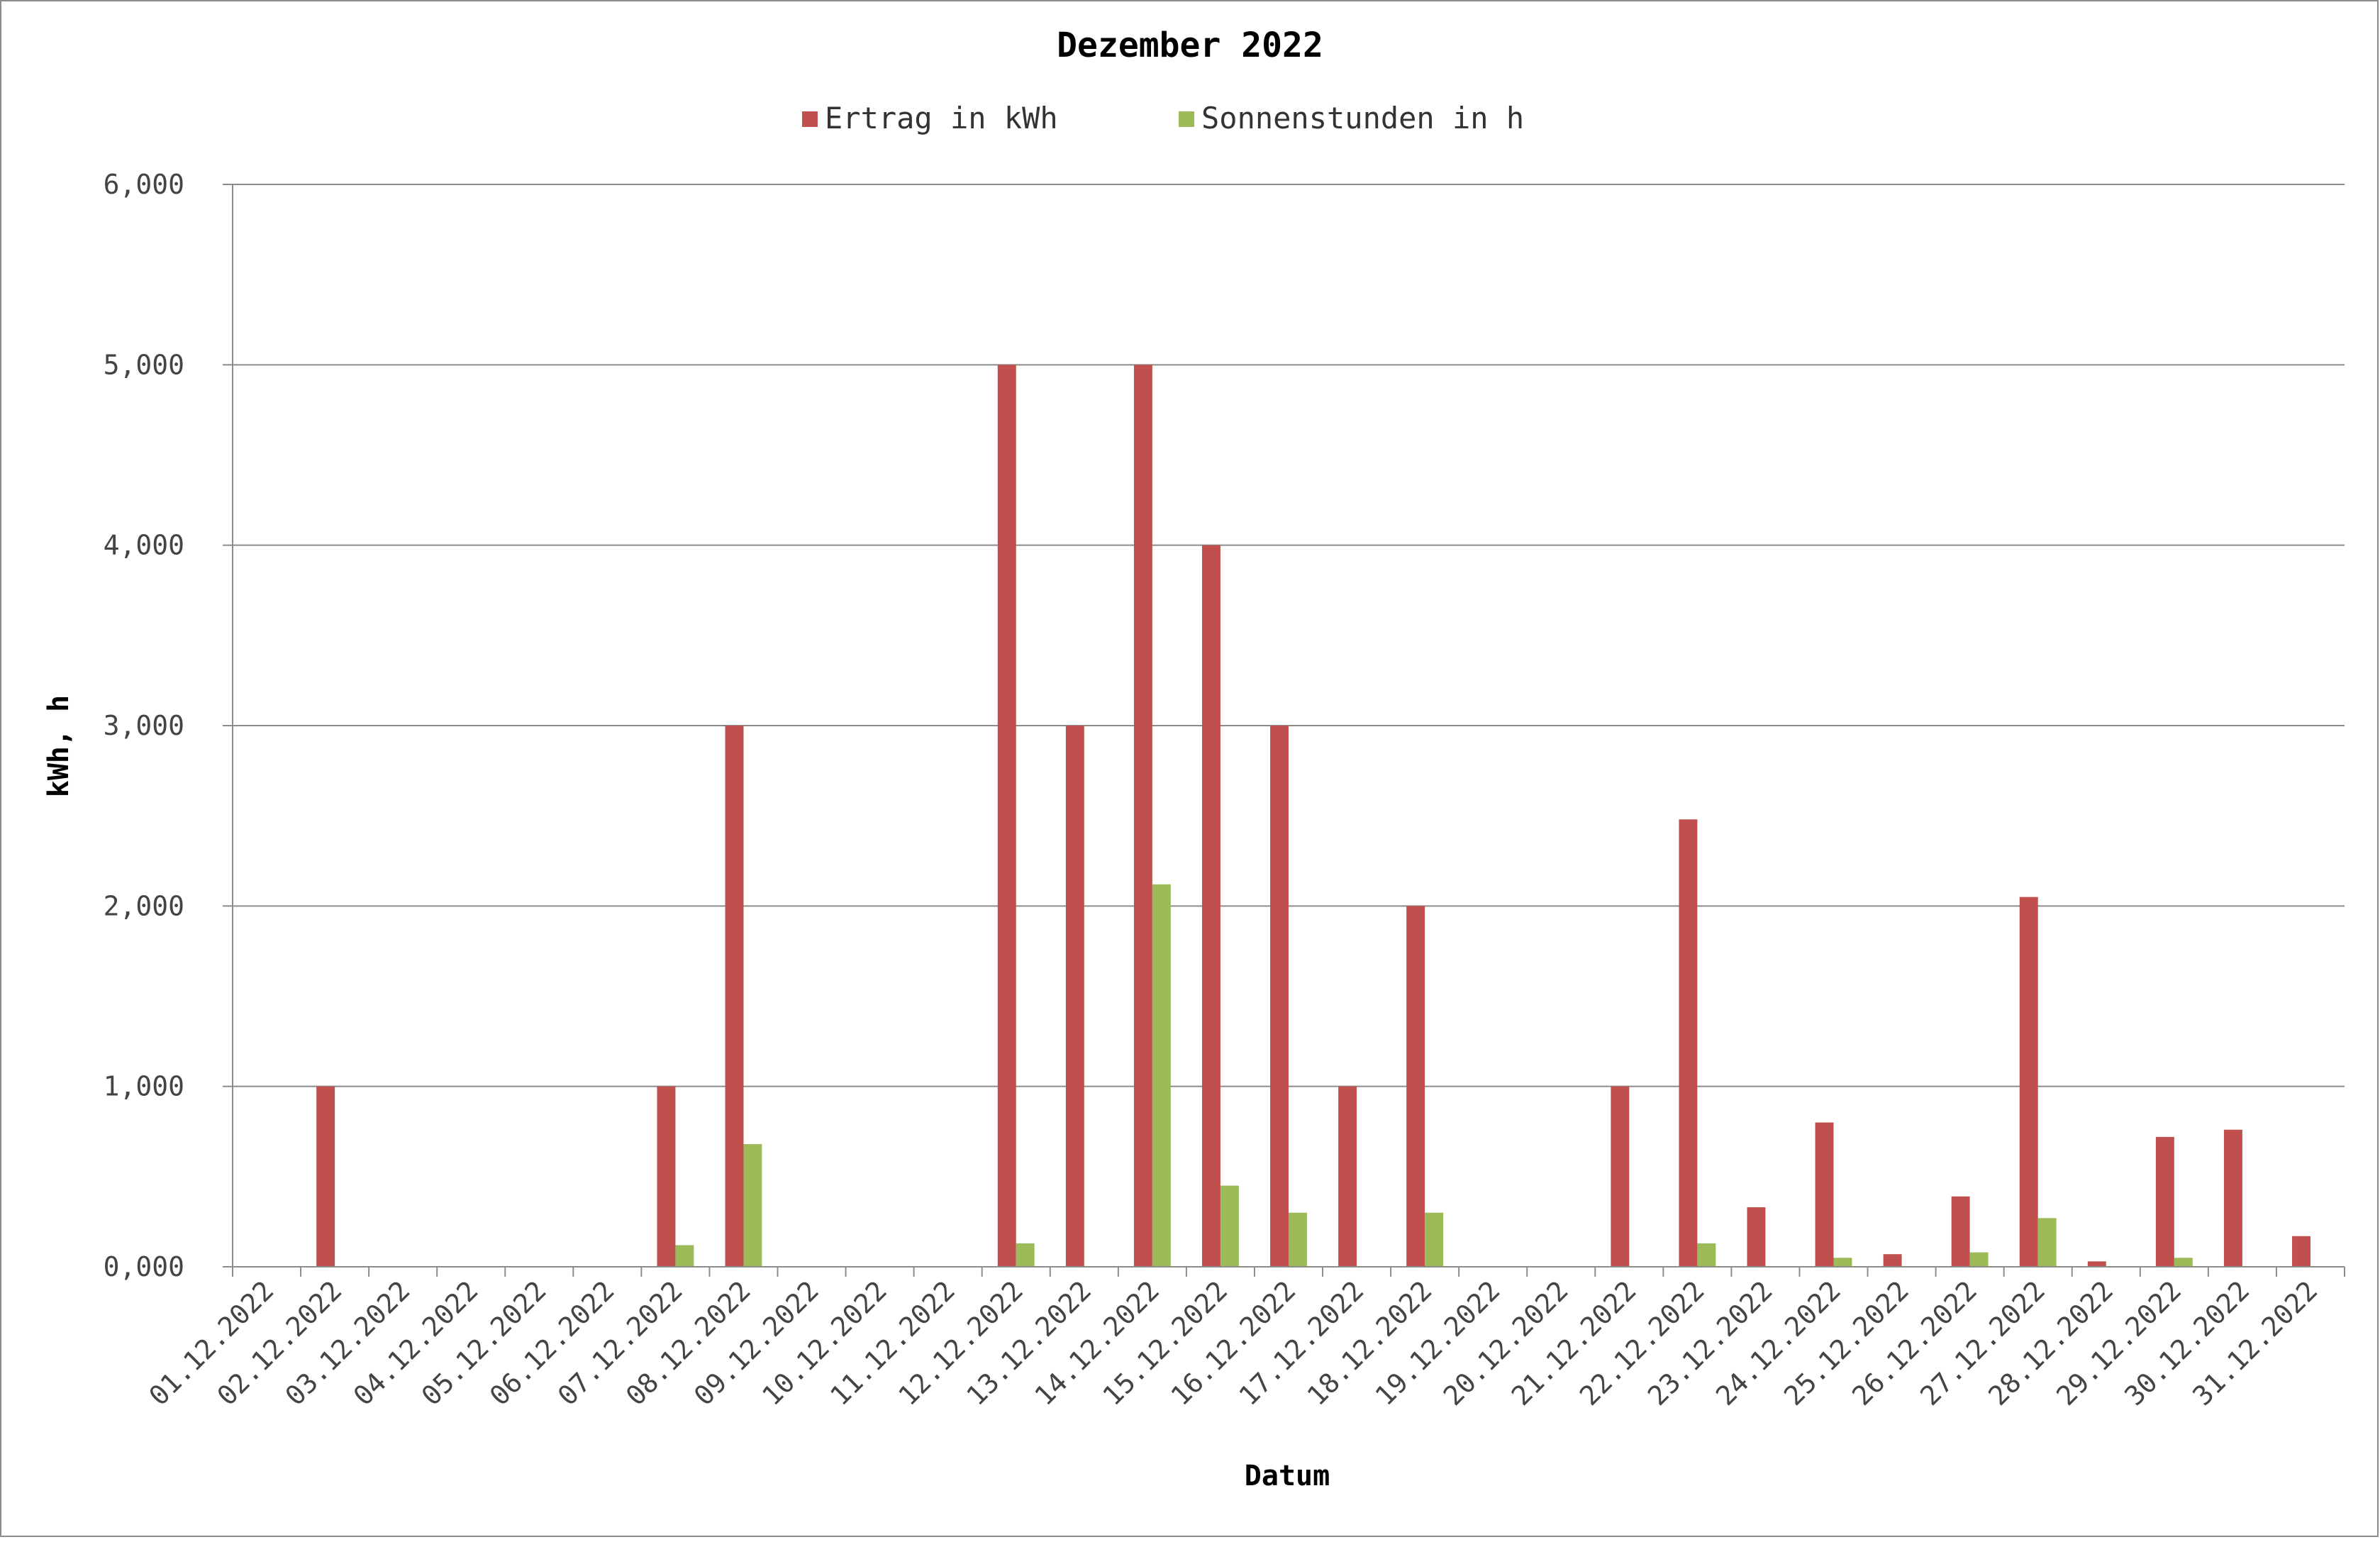 The width and height of the screenshot is (2380, 1542). I want to click on y-tick-label: 2,000, so click(144, 905).